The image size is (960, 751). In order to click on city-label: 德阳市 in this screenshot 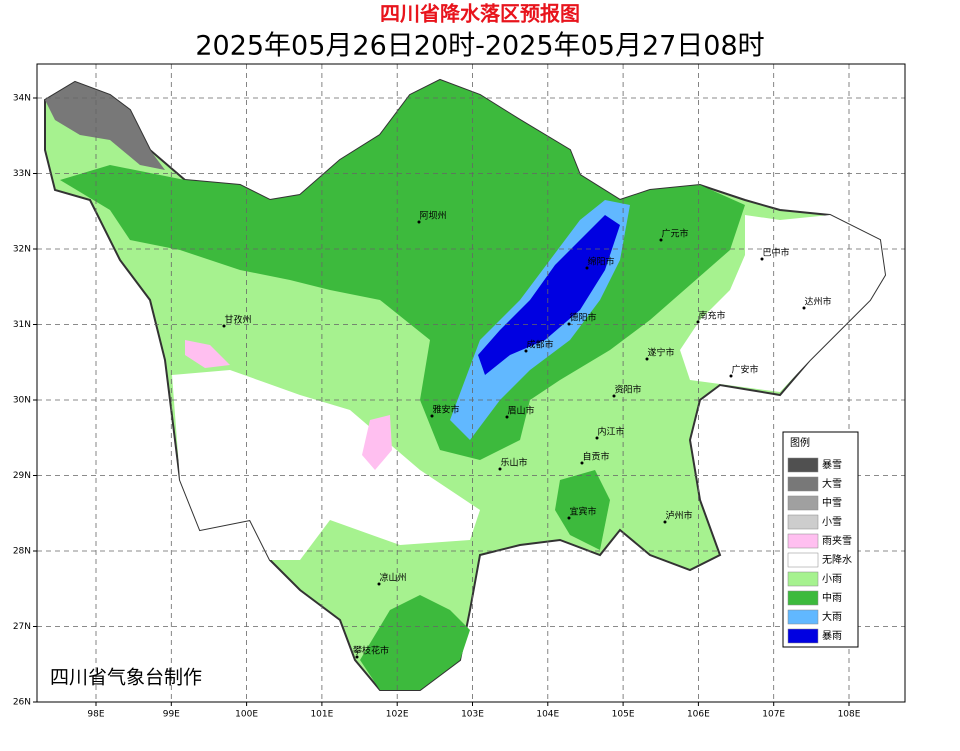, I will do `click(582, 318)`.